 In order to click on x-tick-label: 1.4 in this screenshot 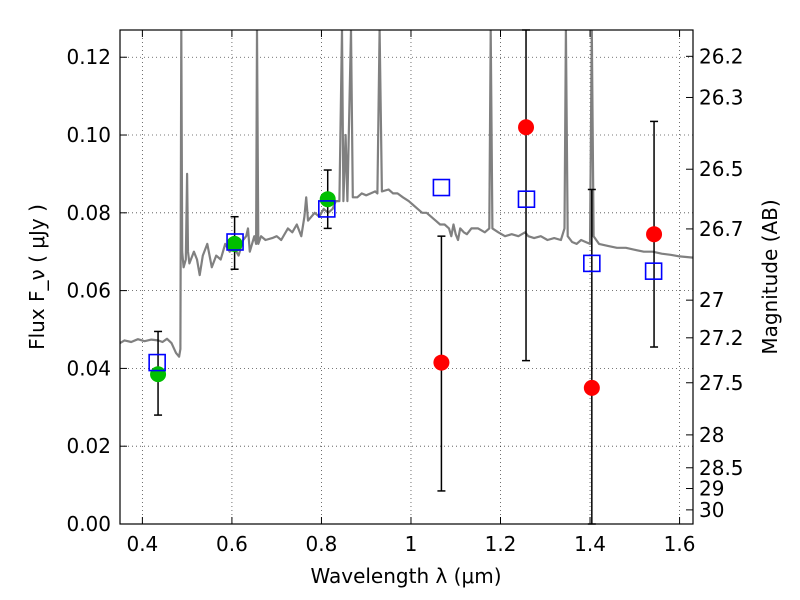, I will do `click(590, 544)`.